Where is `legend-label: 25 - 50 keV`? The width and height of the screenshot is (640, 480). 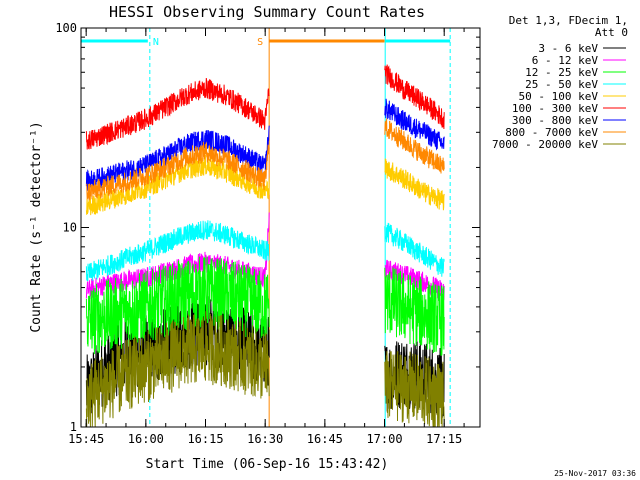
legend-label: 25 - 50 keV is located at coordinates (561, 84).